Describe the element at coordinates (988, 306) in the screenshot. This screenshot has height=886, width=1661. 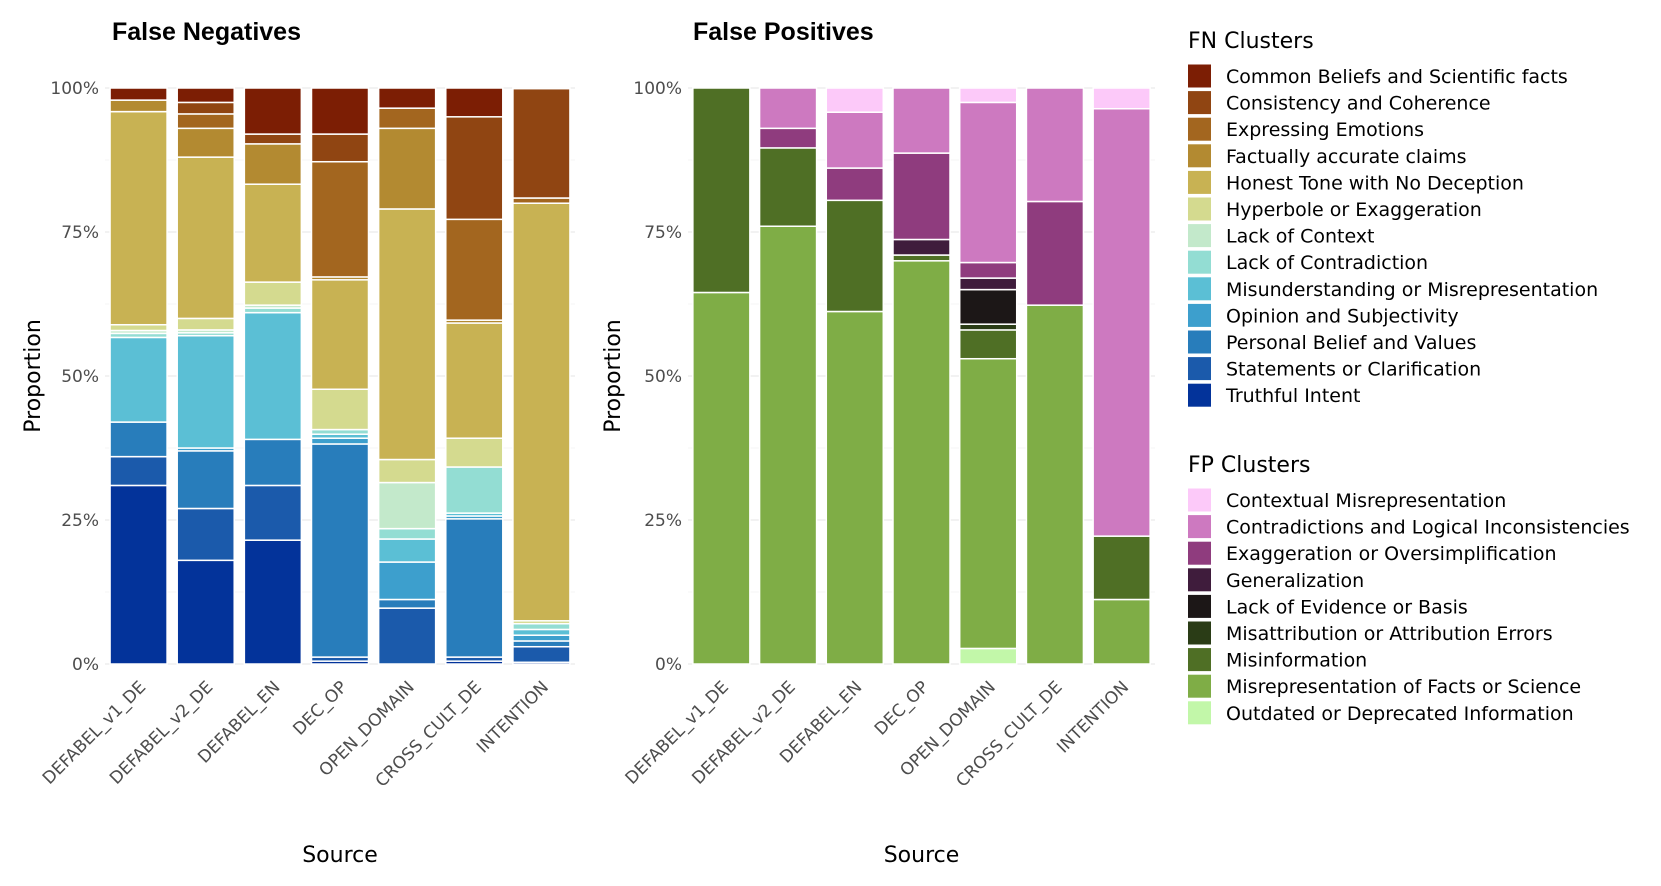
I see `bar-segment-lack-of-evidence-or-basis` at that location.